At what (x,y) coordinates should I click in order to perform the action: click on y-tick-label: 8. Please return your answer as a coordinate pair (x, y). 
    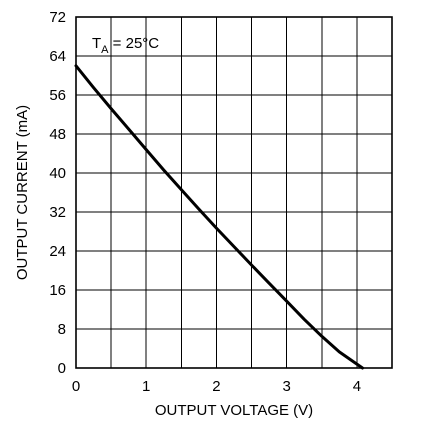
    Looking at the image, I should click on (62, 329).